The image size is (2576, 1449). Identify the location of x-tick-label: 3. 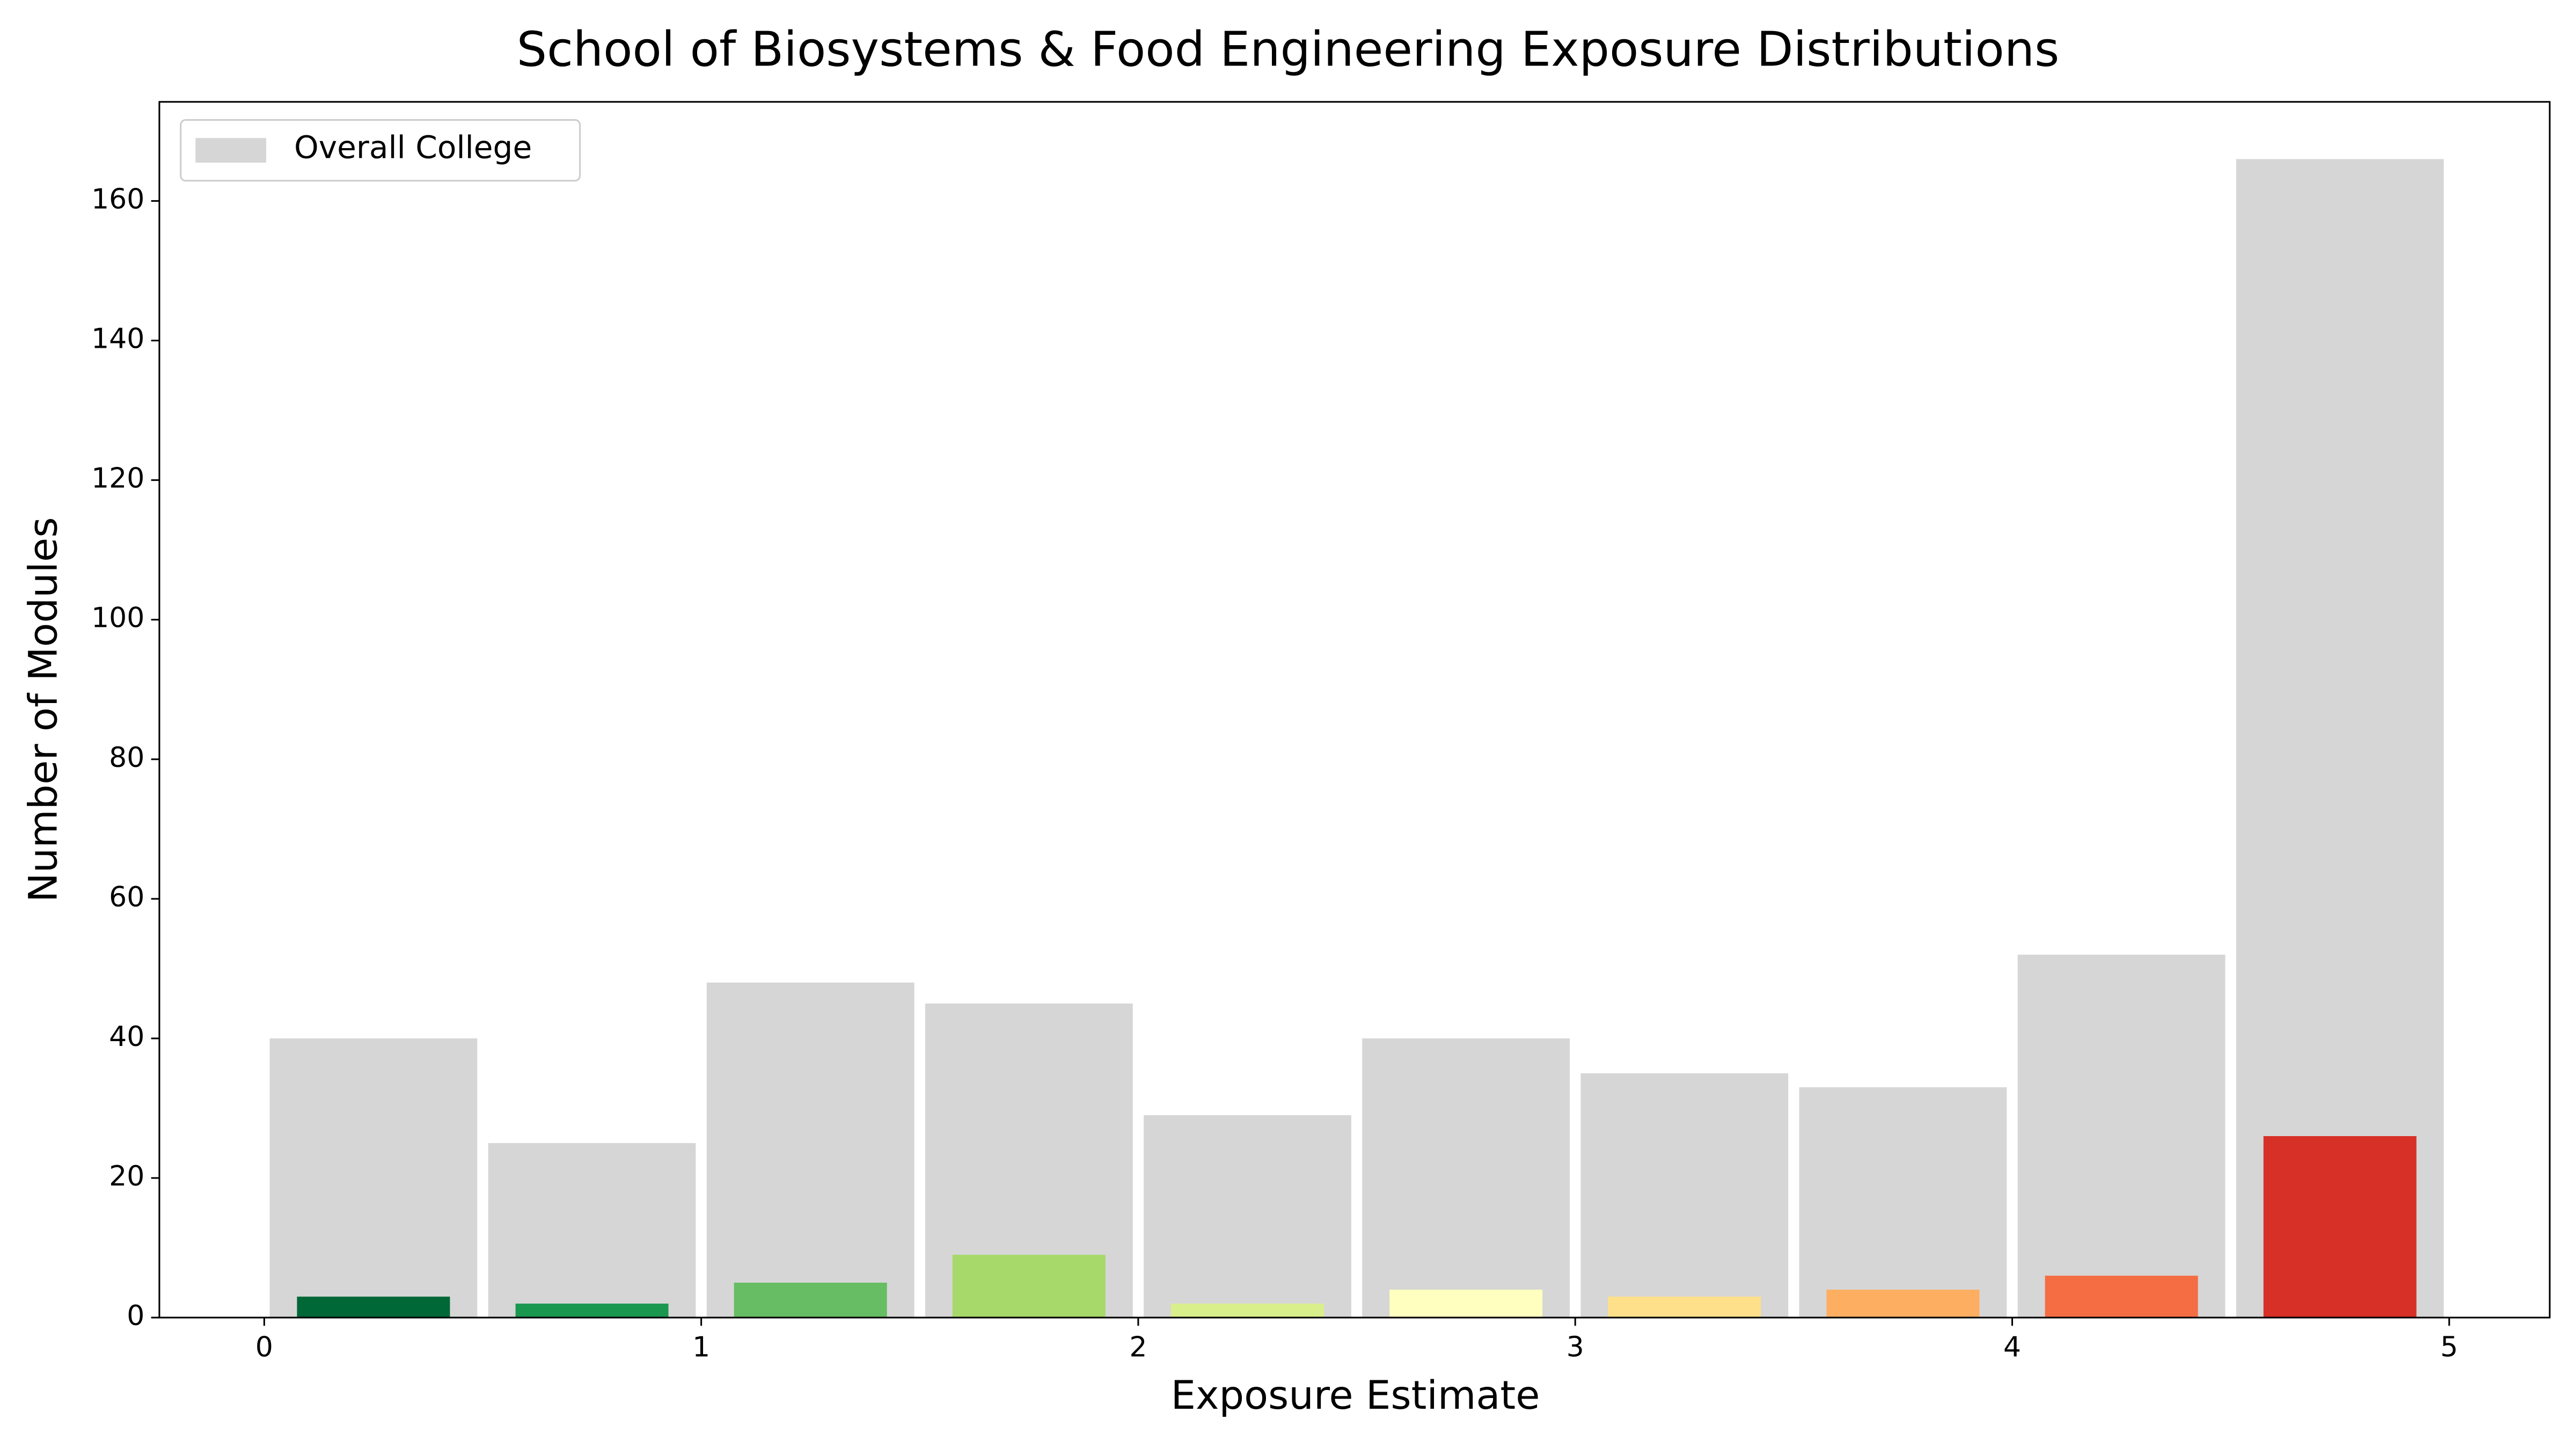
(1575, 1347).